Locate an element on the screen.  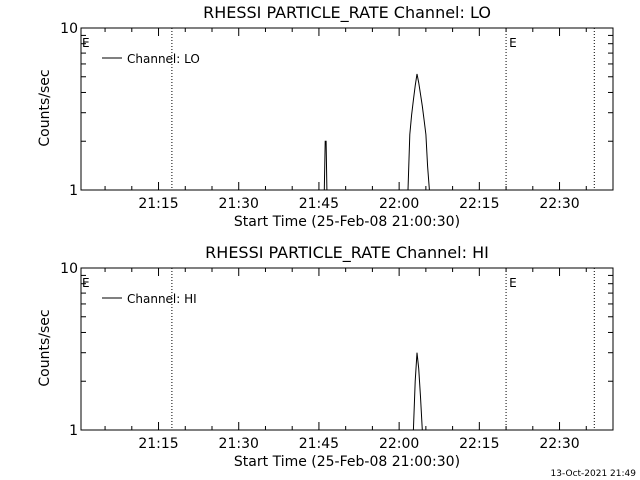
chart-title: RHESSI PARTICLE_RATE Channel: HI is located at coordinates (347, 253).